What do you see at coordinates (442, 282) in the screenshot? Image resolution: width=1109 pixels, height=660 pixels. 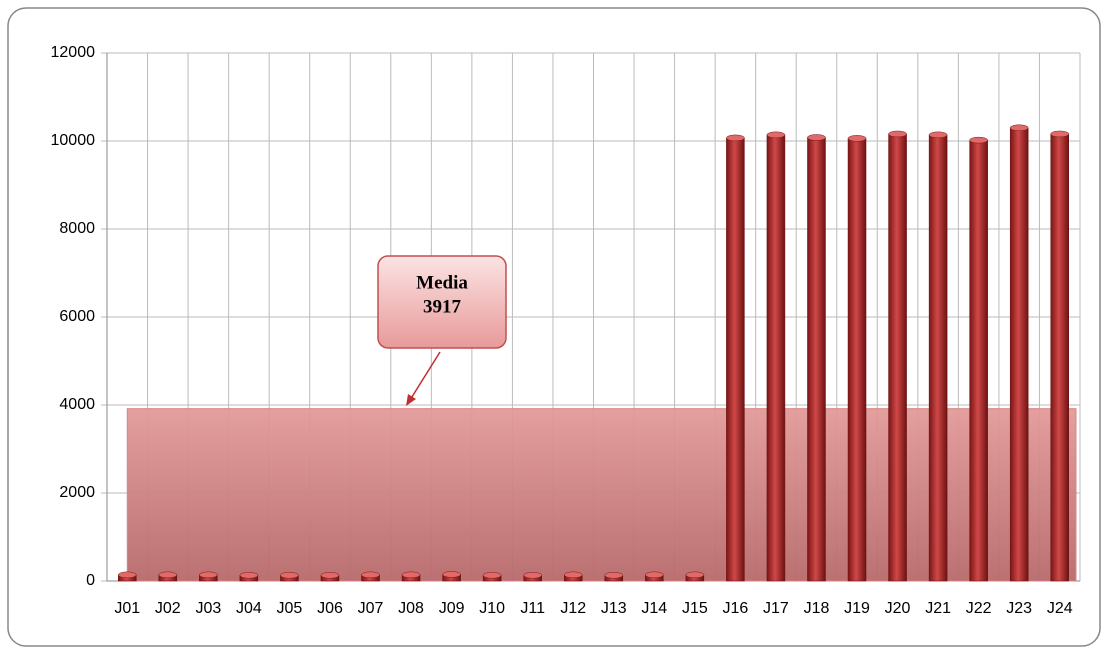 I see `annotation-label: Media` at bounding box center [442, 282].